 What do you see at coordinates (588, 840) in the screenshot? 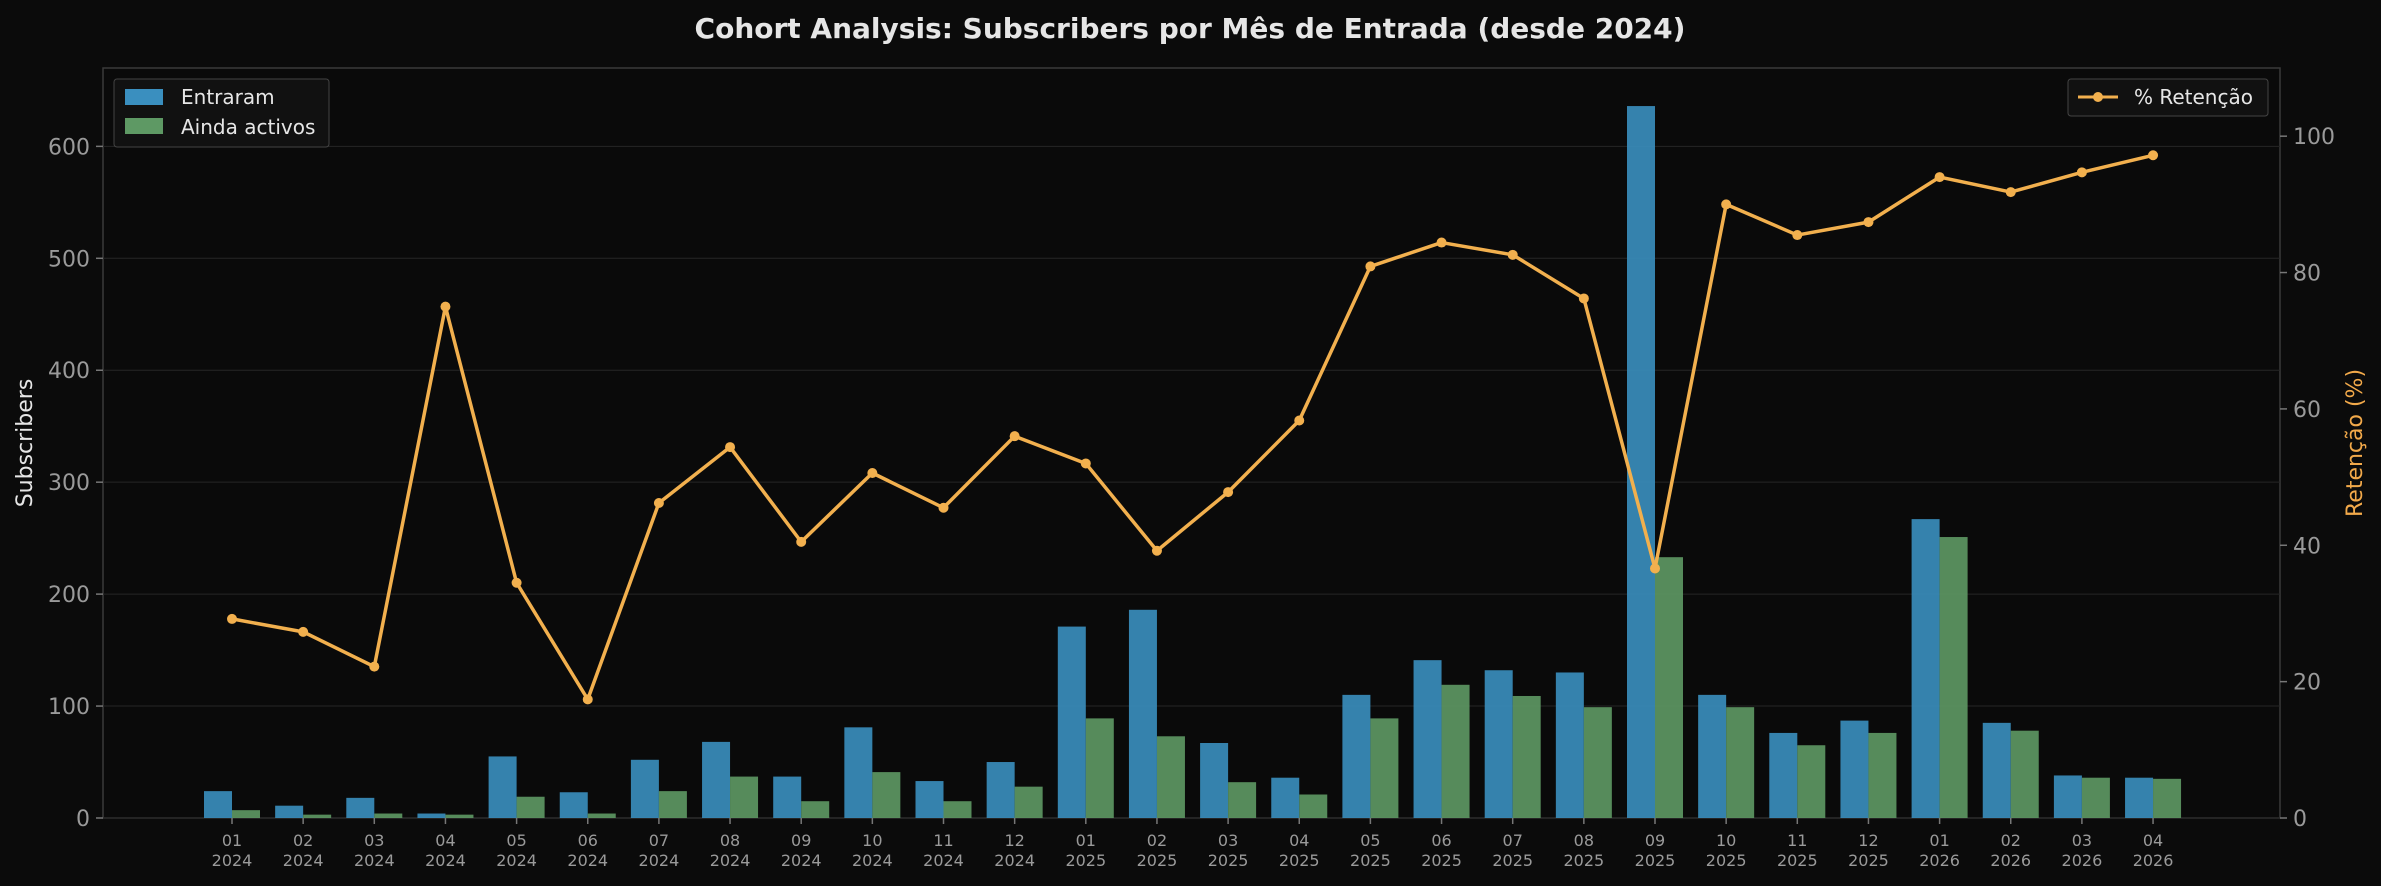
I see `x-tick-month-5: 06` at bounding box center [588, 840].